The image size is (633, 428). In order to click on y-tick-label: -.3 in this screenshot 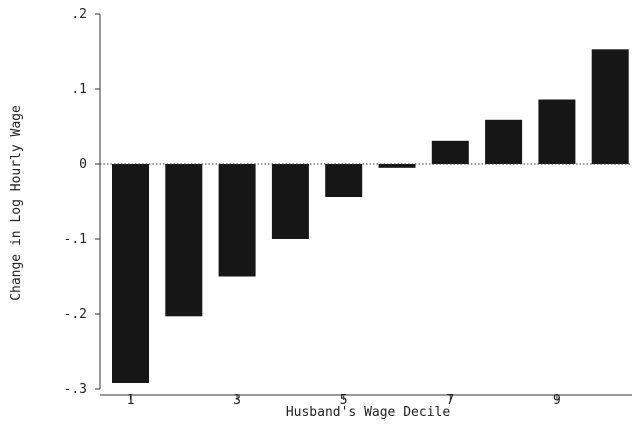, I will do `click(75, 389)`.